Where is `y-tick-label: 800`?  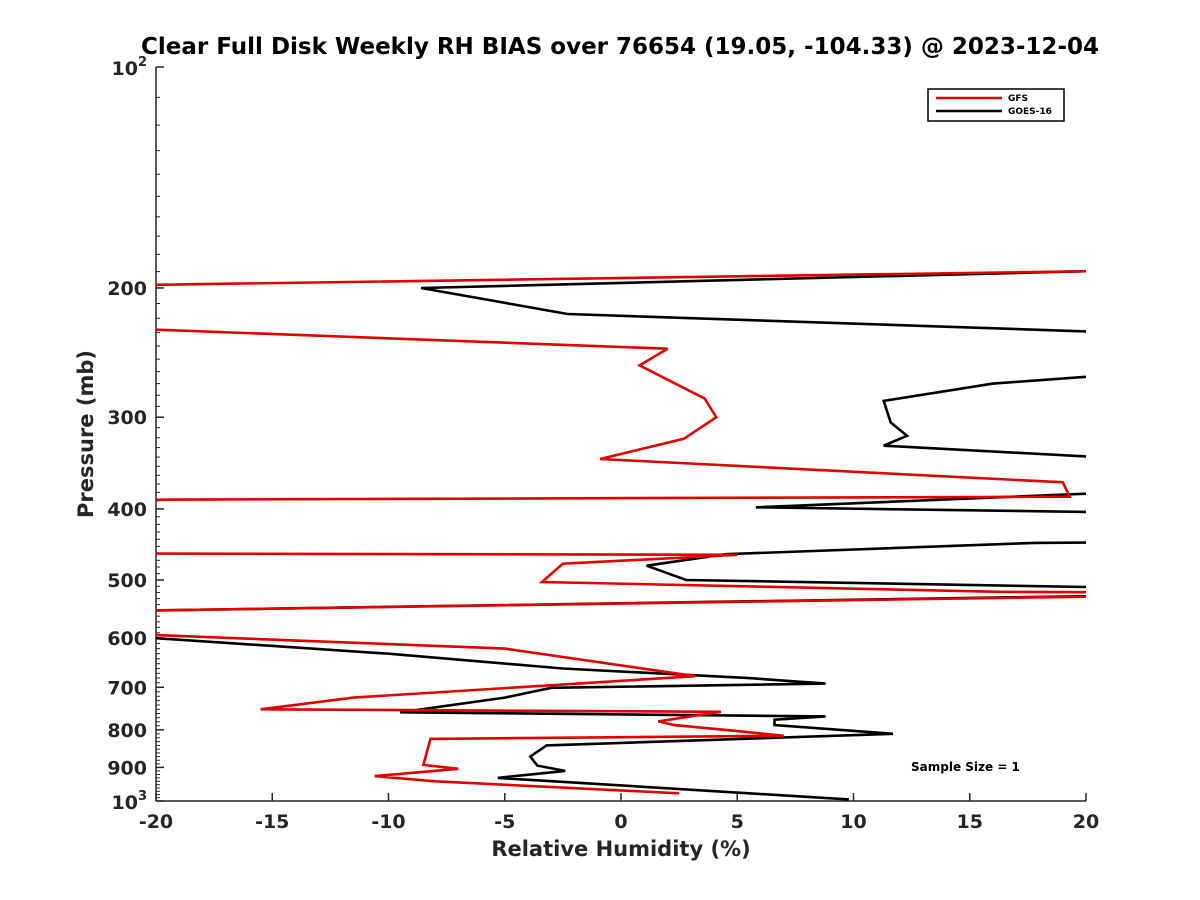 y-tick-label: 800 is located at coordinates (127, 731).